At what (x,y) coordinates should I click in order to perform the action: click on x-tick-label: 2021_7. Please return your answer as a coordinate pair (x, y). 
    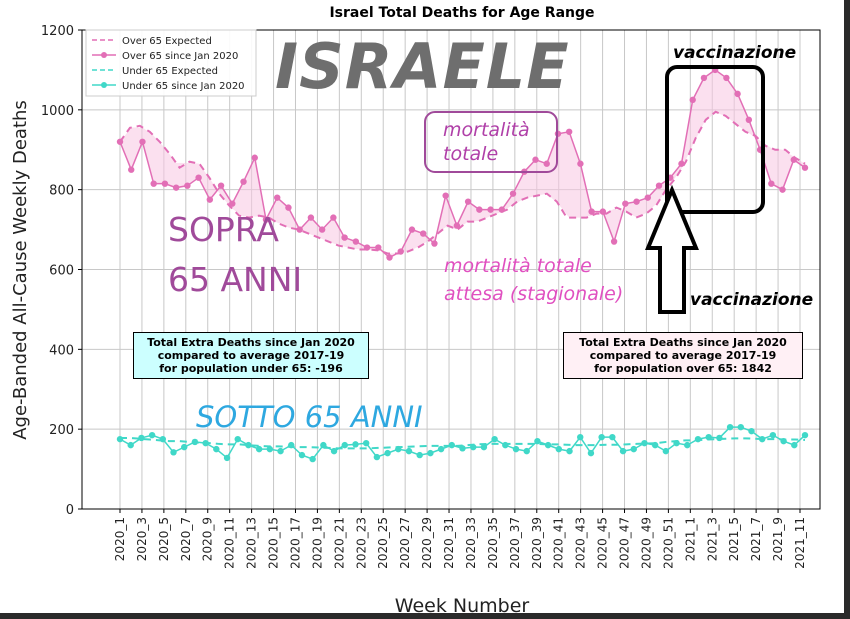
    Looking at the image, I should click on (756, 539).